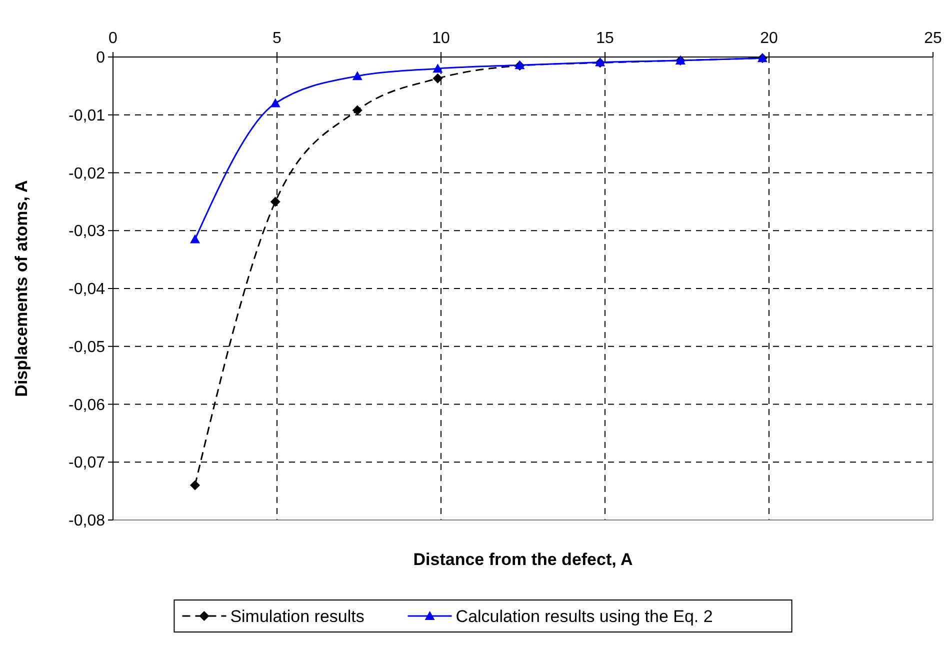  Describe the element at coordinates (87, 289) in the screenshot. I see `y-tick-label: -0,04` at that location.